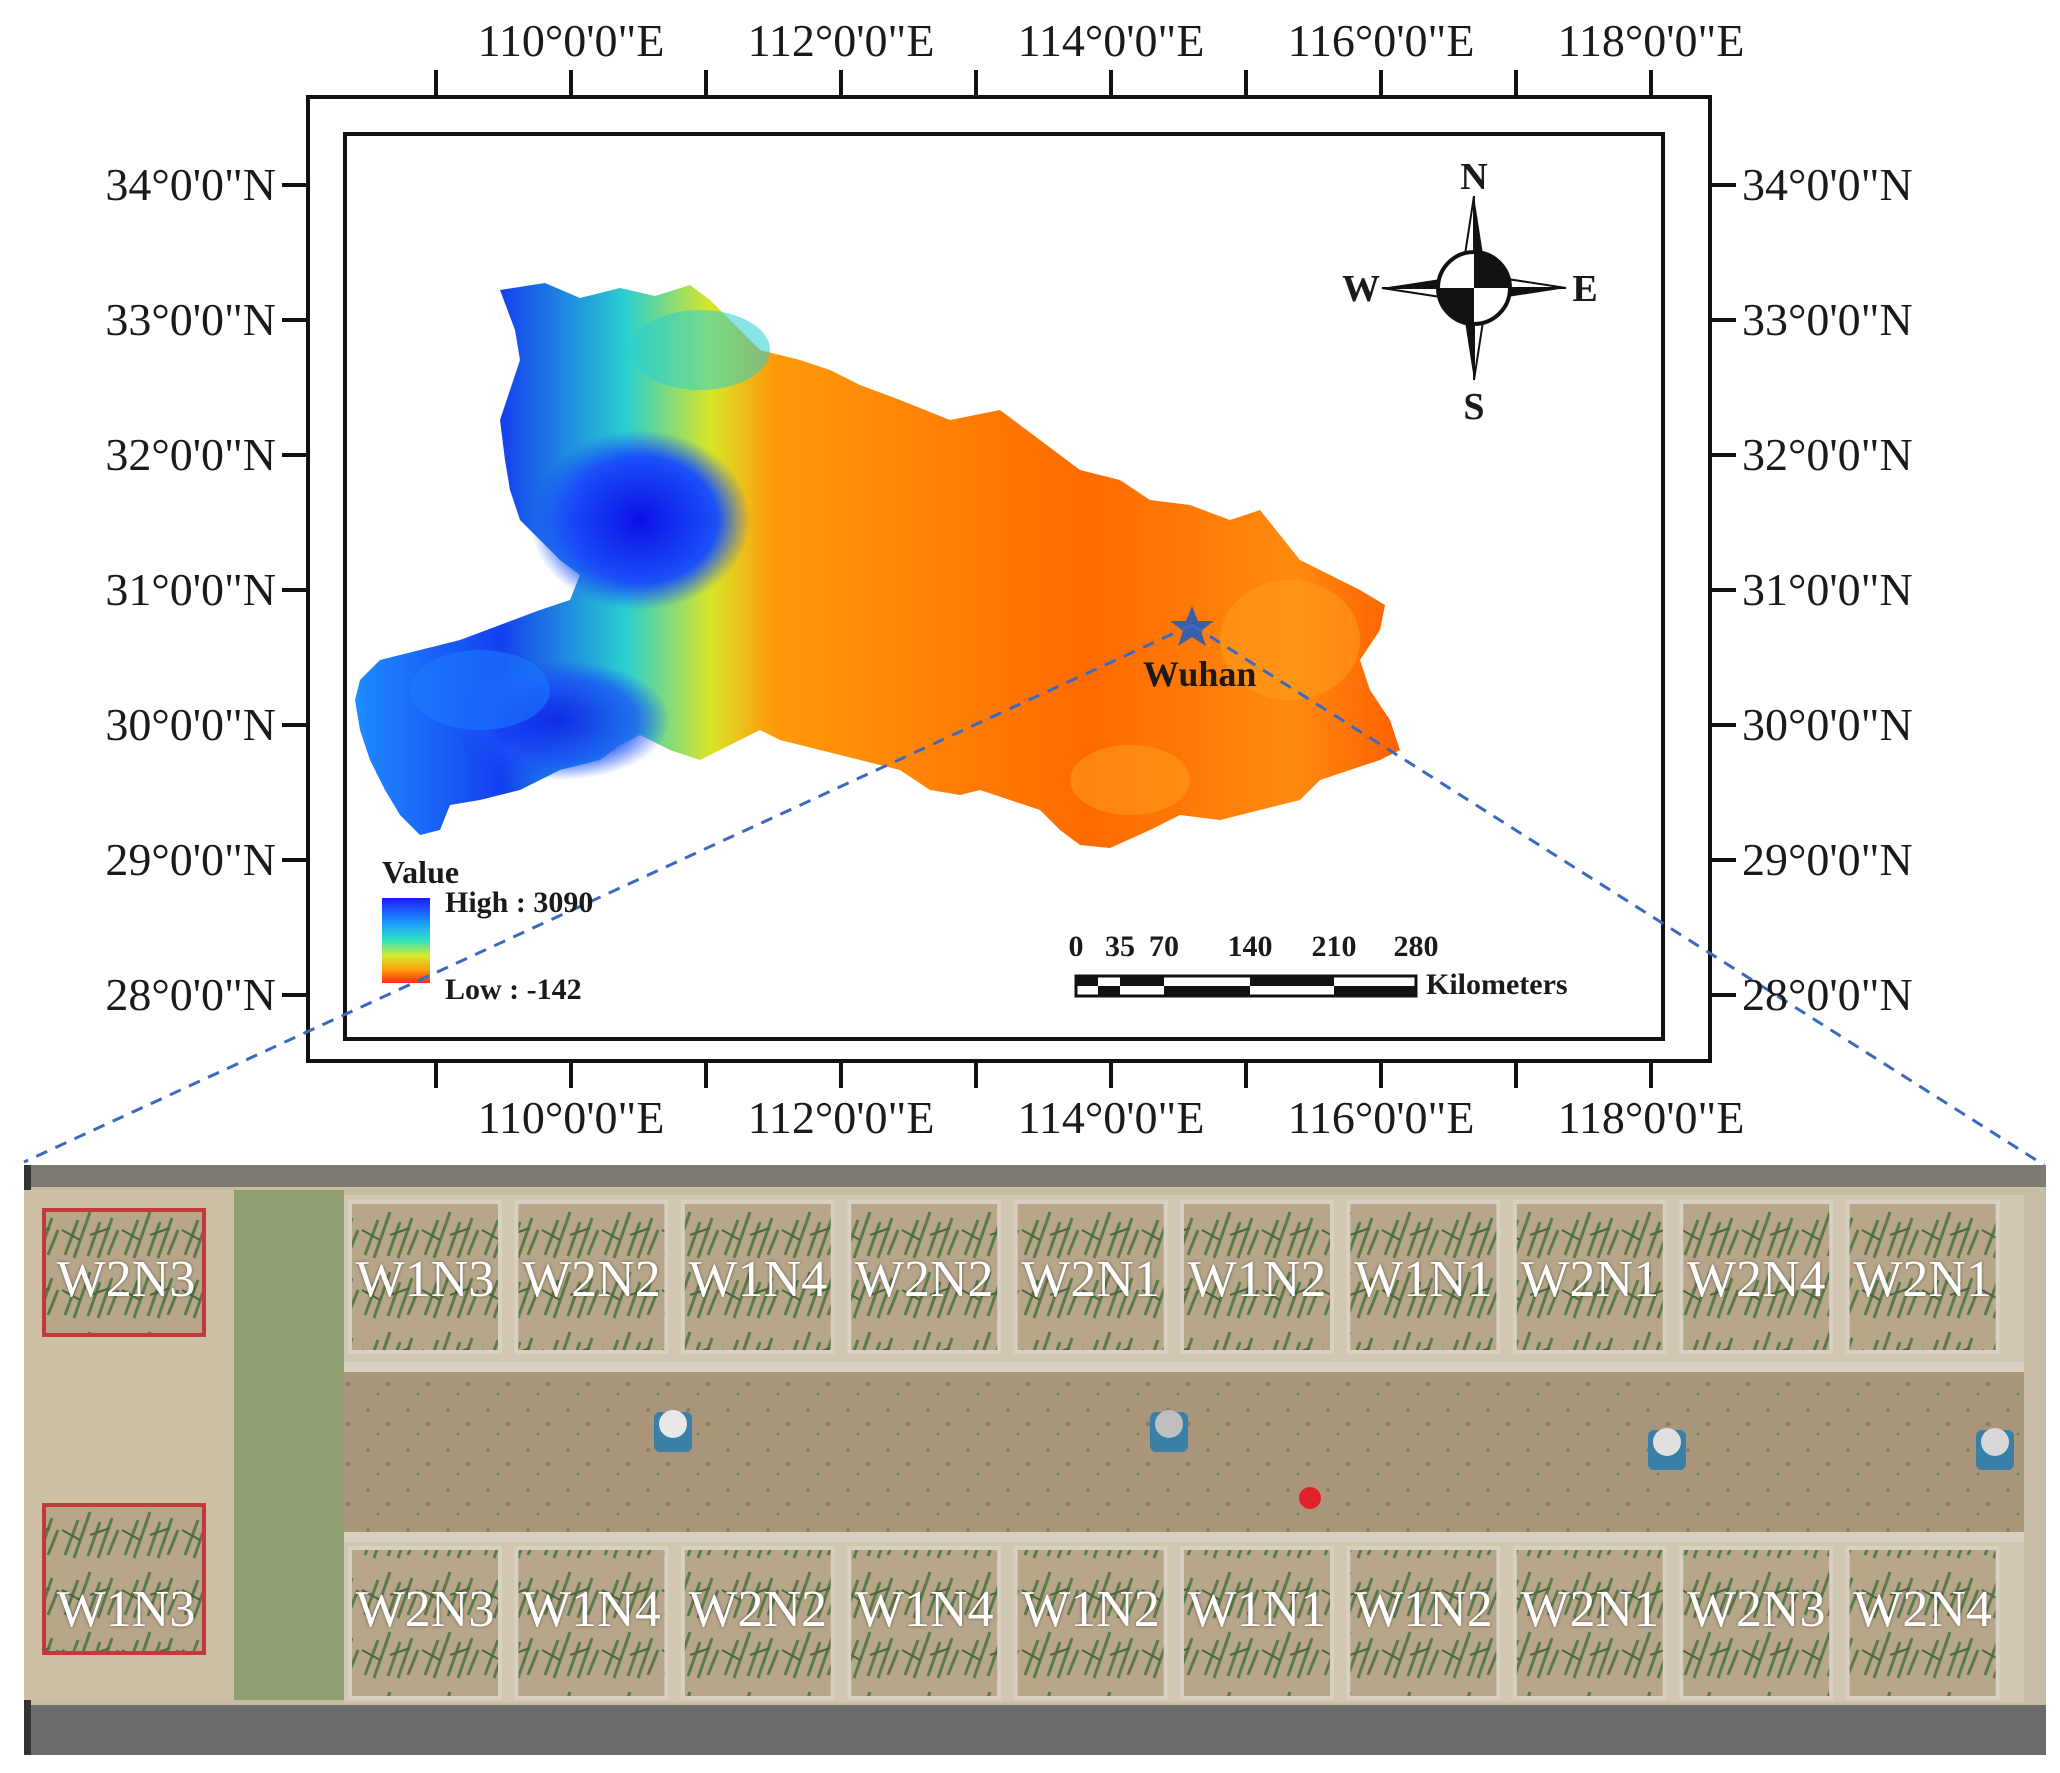 Image resolution: width=2060 pixels, height=1773 pixels. I want to click on latitude-label-left: 34°0'0"N, so click(190, 184).